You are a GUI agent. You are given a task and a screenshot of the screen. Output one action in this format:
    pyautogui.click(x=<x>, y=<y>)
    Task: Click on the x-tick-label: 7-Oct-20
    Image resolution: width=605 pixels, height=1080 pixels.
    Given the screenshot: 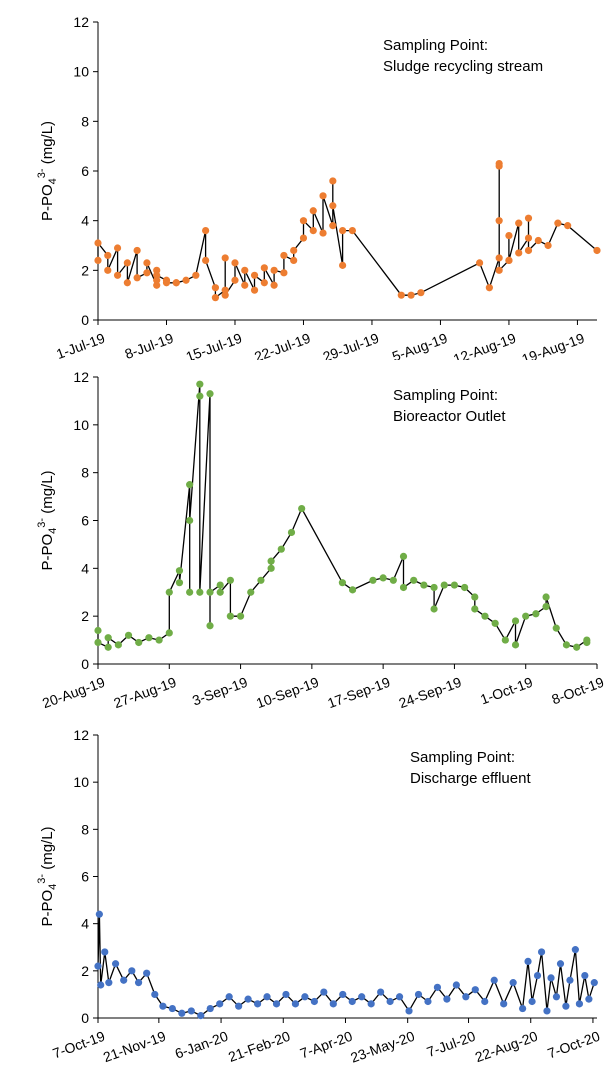 What is the action you would take?
    pyautogui.click(x=573, y=1045)
    